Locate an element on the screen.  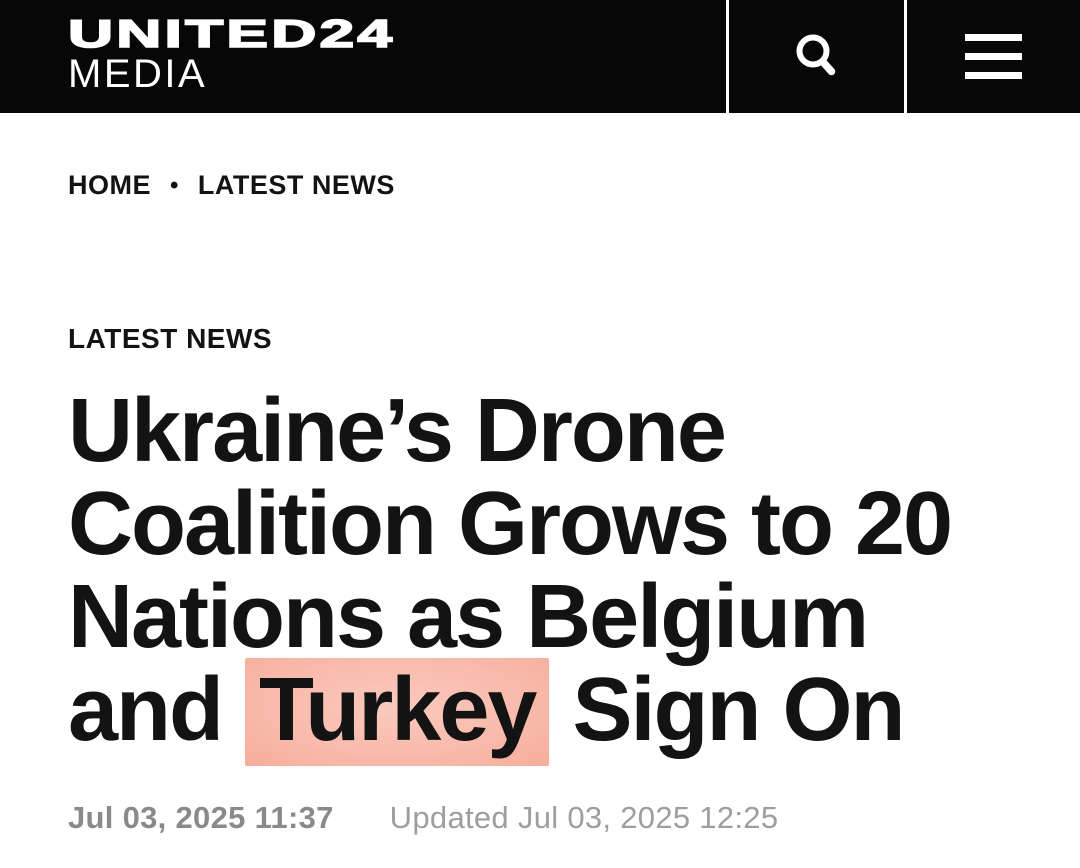
updated-timestamp: Updated Jul 03, 2025 12:25 is located at coordinates (584, 817).